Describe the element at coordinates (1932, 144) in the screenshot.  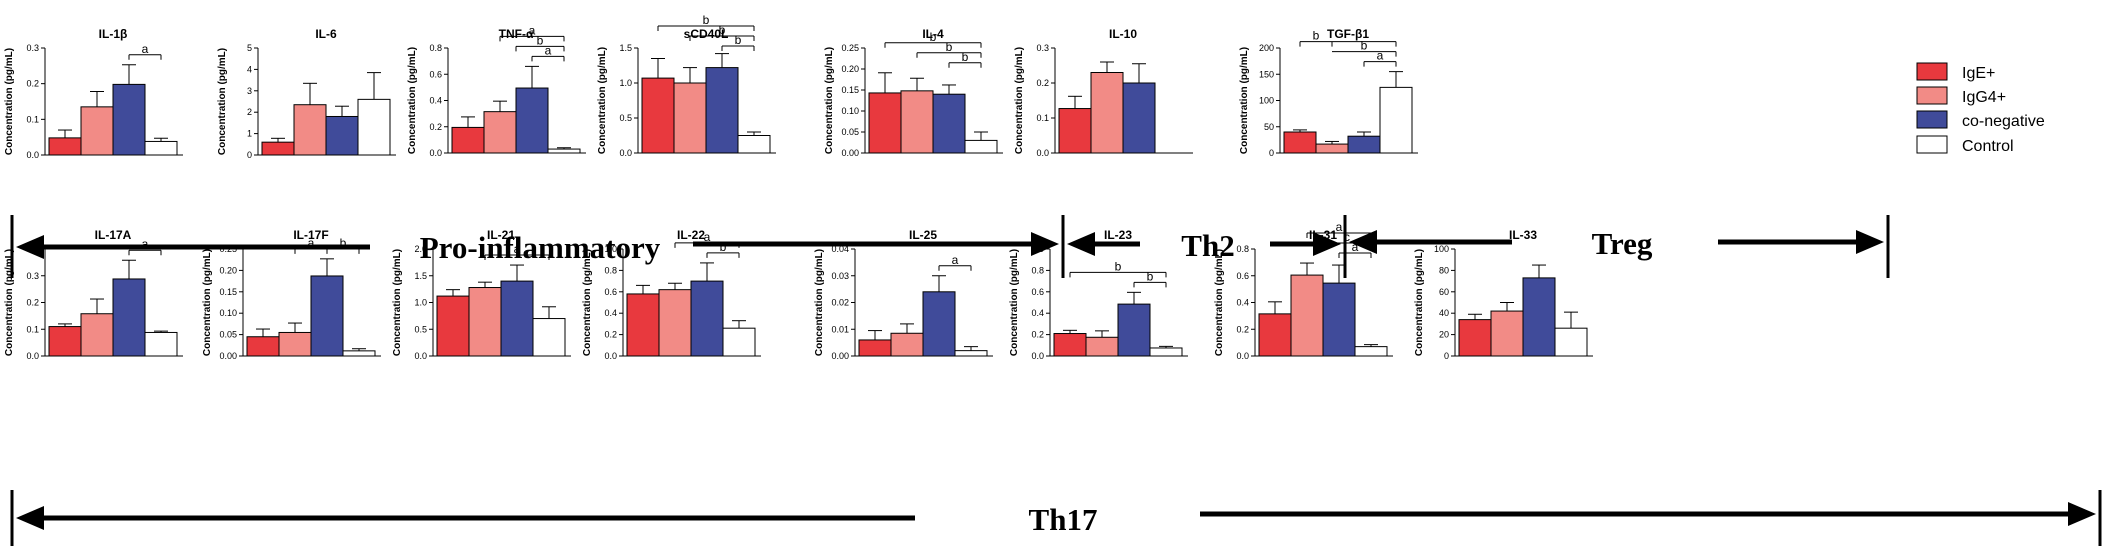
I see `legend-swatch-control` at that location.